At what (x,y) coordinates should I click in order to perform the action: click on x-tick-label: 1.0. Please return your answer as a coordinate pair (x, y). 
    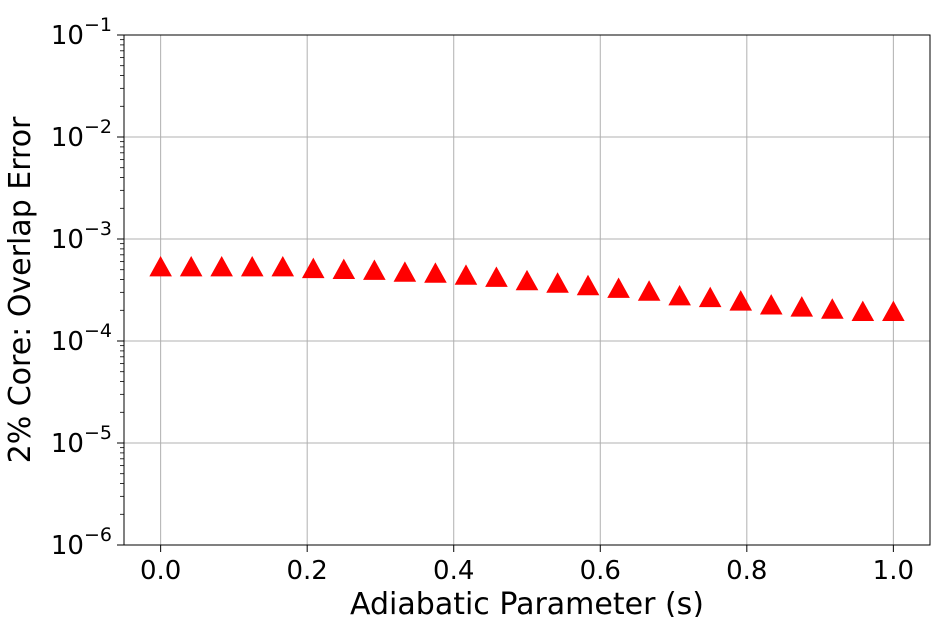
    Looking at the image, I should click on (893, 571).